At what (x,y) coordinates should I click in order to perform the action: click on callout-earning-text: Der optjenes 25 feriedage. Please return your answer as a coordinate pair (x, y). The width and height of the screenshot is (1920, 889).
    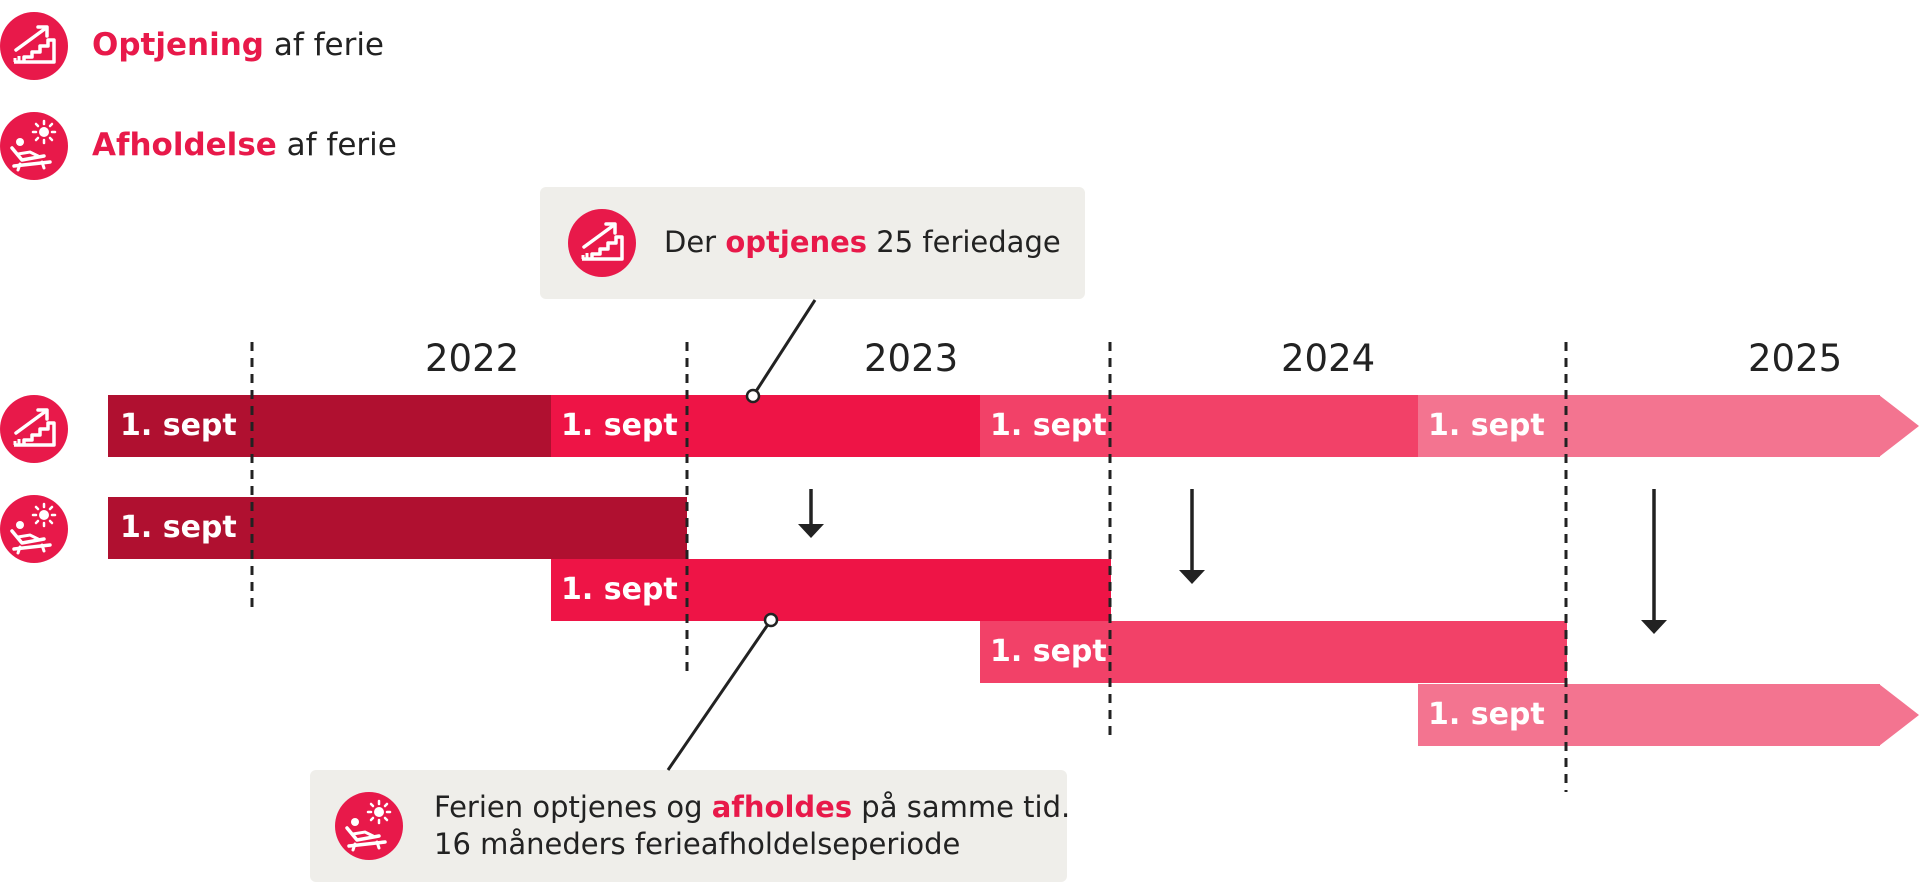
    Looking at the image, I should click on (862, 242).